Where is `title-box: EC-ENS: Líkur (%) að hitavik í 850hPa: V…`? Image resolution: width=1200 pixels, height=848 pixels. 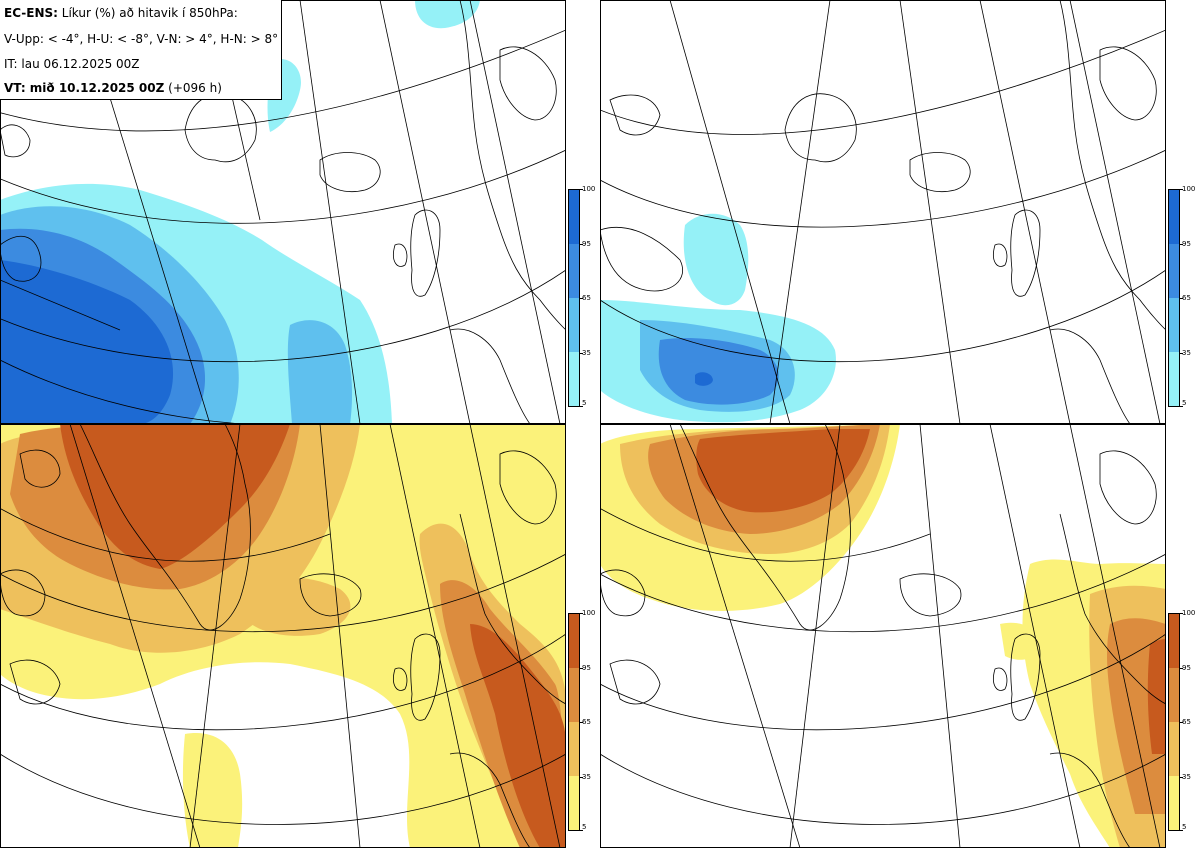 title-box: EC-ENS: Líkur (%) að hitavik í 850hPa: V… is located at coordinates (141, 50).